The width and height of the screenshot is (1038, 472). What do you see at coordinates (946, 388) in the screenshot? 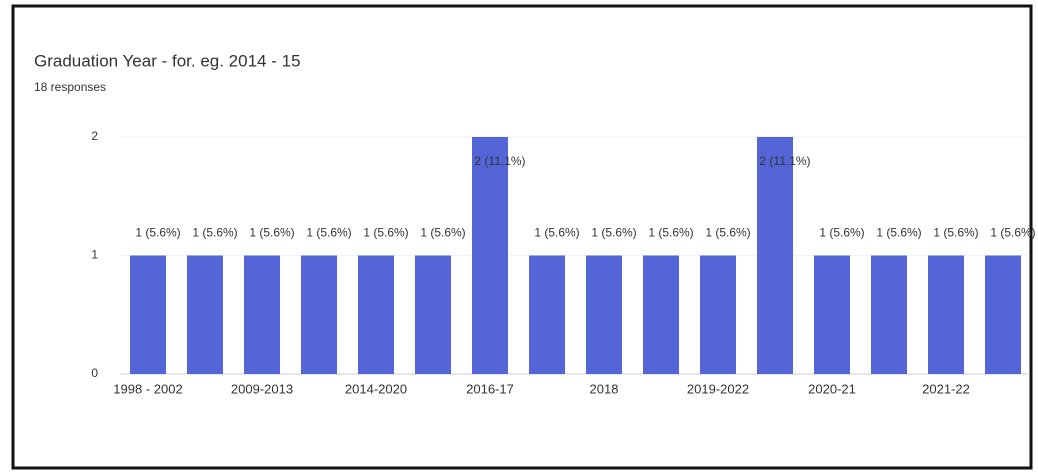
I see `x-tick-label: 2021-22` at bounding box center [946, 388].